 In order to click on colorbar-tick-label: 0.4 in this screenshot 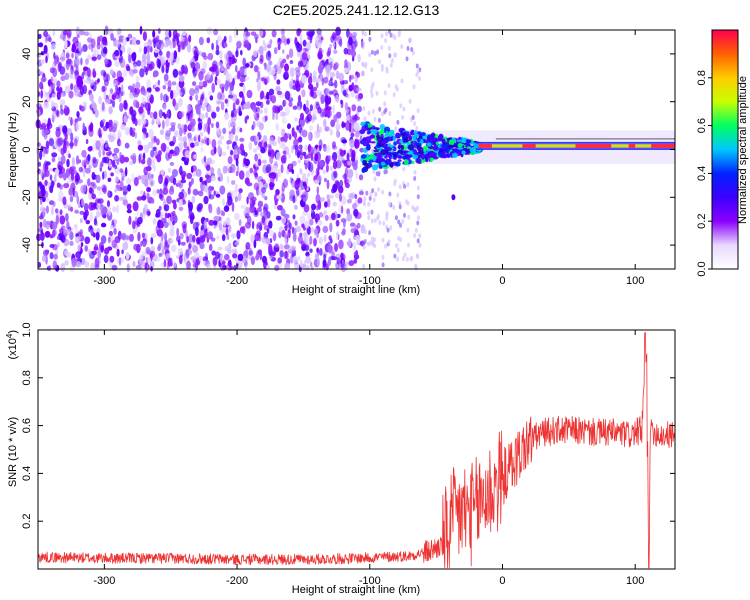, I will do `click(702, 173)`.